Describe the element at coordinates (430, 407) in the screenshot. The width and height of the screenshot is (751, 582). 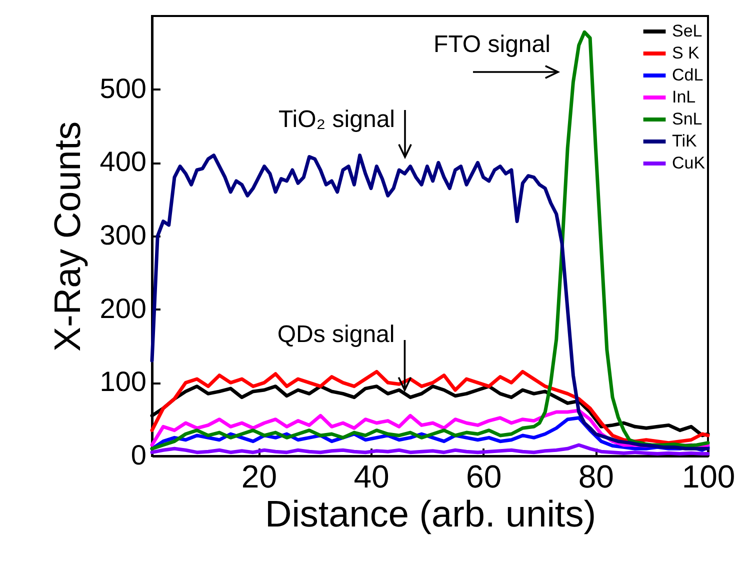
I see `line-series` at that location.